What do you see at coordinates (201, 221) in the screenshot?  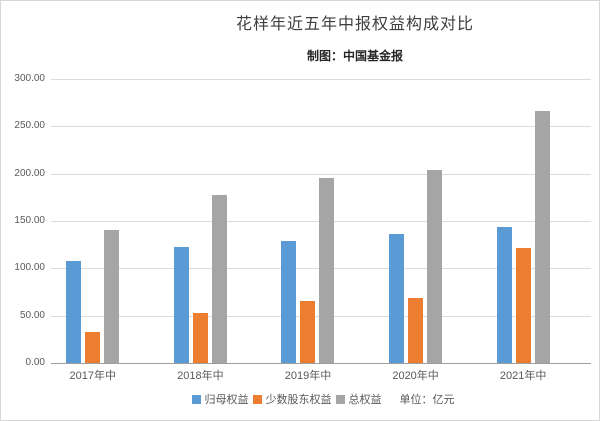 I see `bar-group-2018年中` at bounding box center [201, 221].